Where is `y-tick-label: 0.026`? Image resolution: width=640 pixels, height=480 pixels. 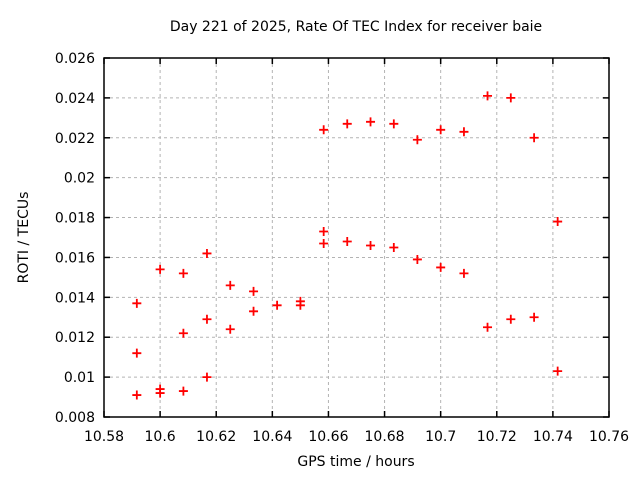
y-tick-label: 0.026 is located at coordinates (75, 59).